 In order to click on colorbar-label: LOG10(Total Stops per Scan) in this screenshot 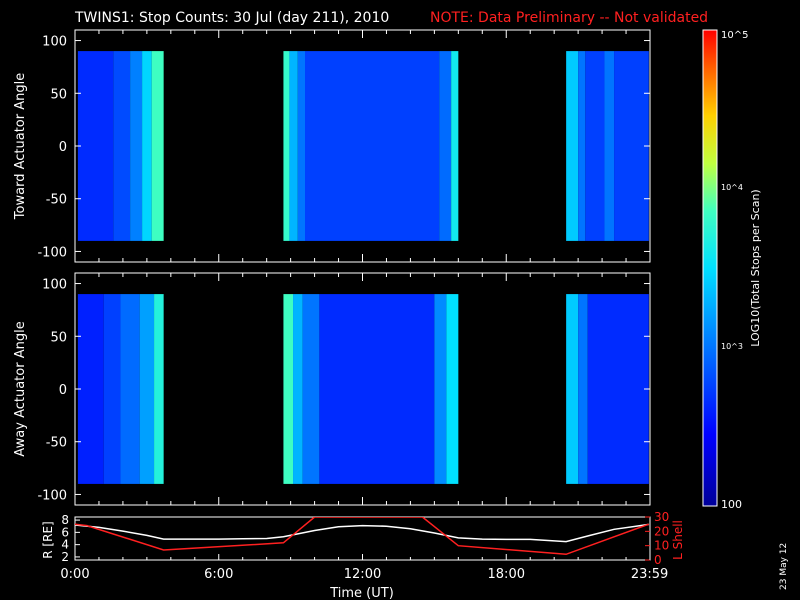, I will do `click(755, 267)`.